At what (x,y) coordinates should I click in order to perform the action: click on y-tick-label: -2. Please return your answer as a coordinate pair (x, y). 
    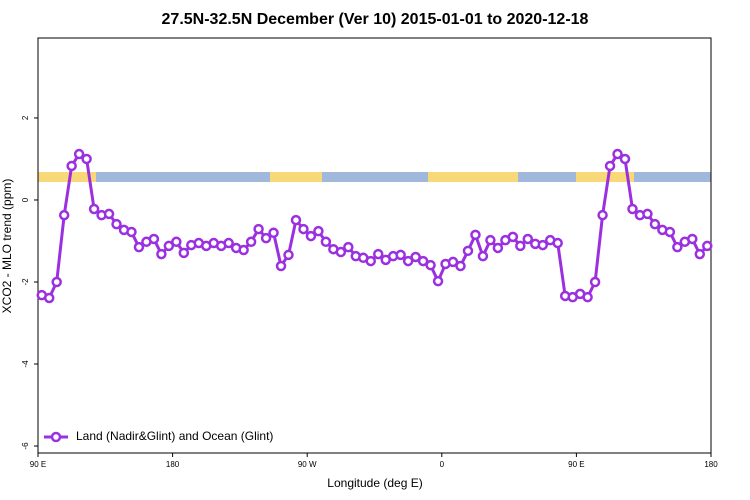
    Looking at the image, I should click on (25, 282).